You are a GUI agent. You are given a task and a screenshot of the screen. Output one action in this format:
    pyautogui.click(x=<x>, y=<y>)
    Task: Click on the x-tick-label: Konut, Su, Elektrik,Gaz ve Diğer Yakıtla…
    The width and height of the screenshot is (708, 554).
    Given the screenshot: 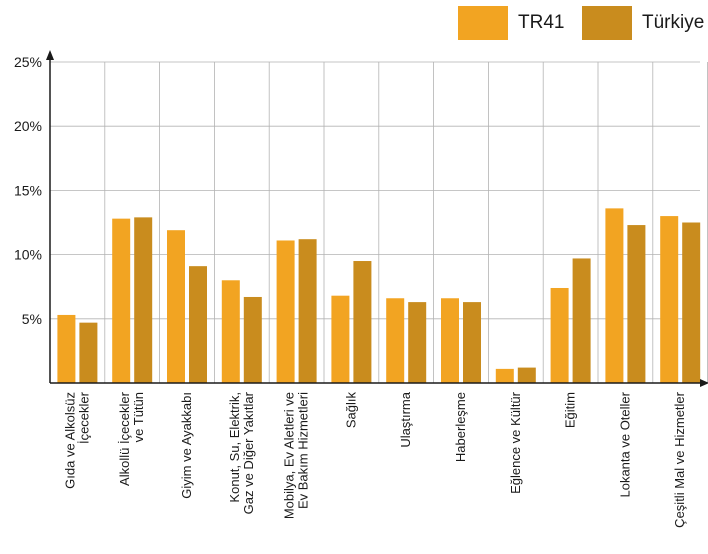 What is the action you would take?
    pyautogui.click(x=241, y=452)
    